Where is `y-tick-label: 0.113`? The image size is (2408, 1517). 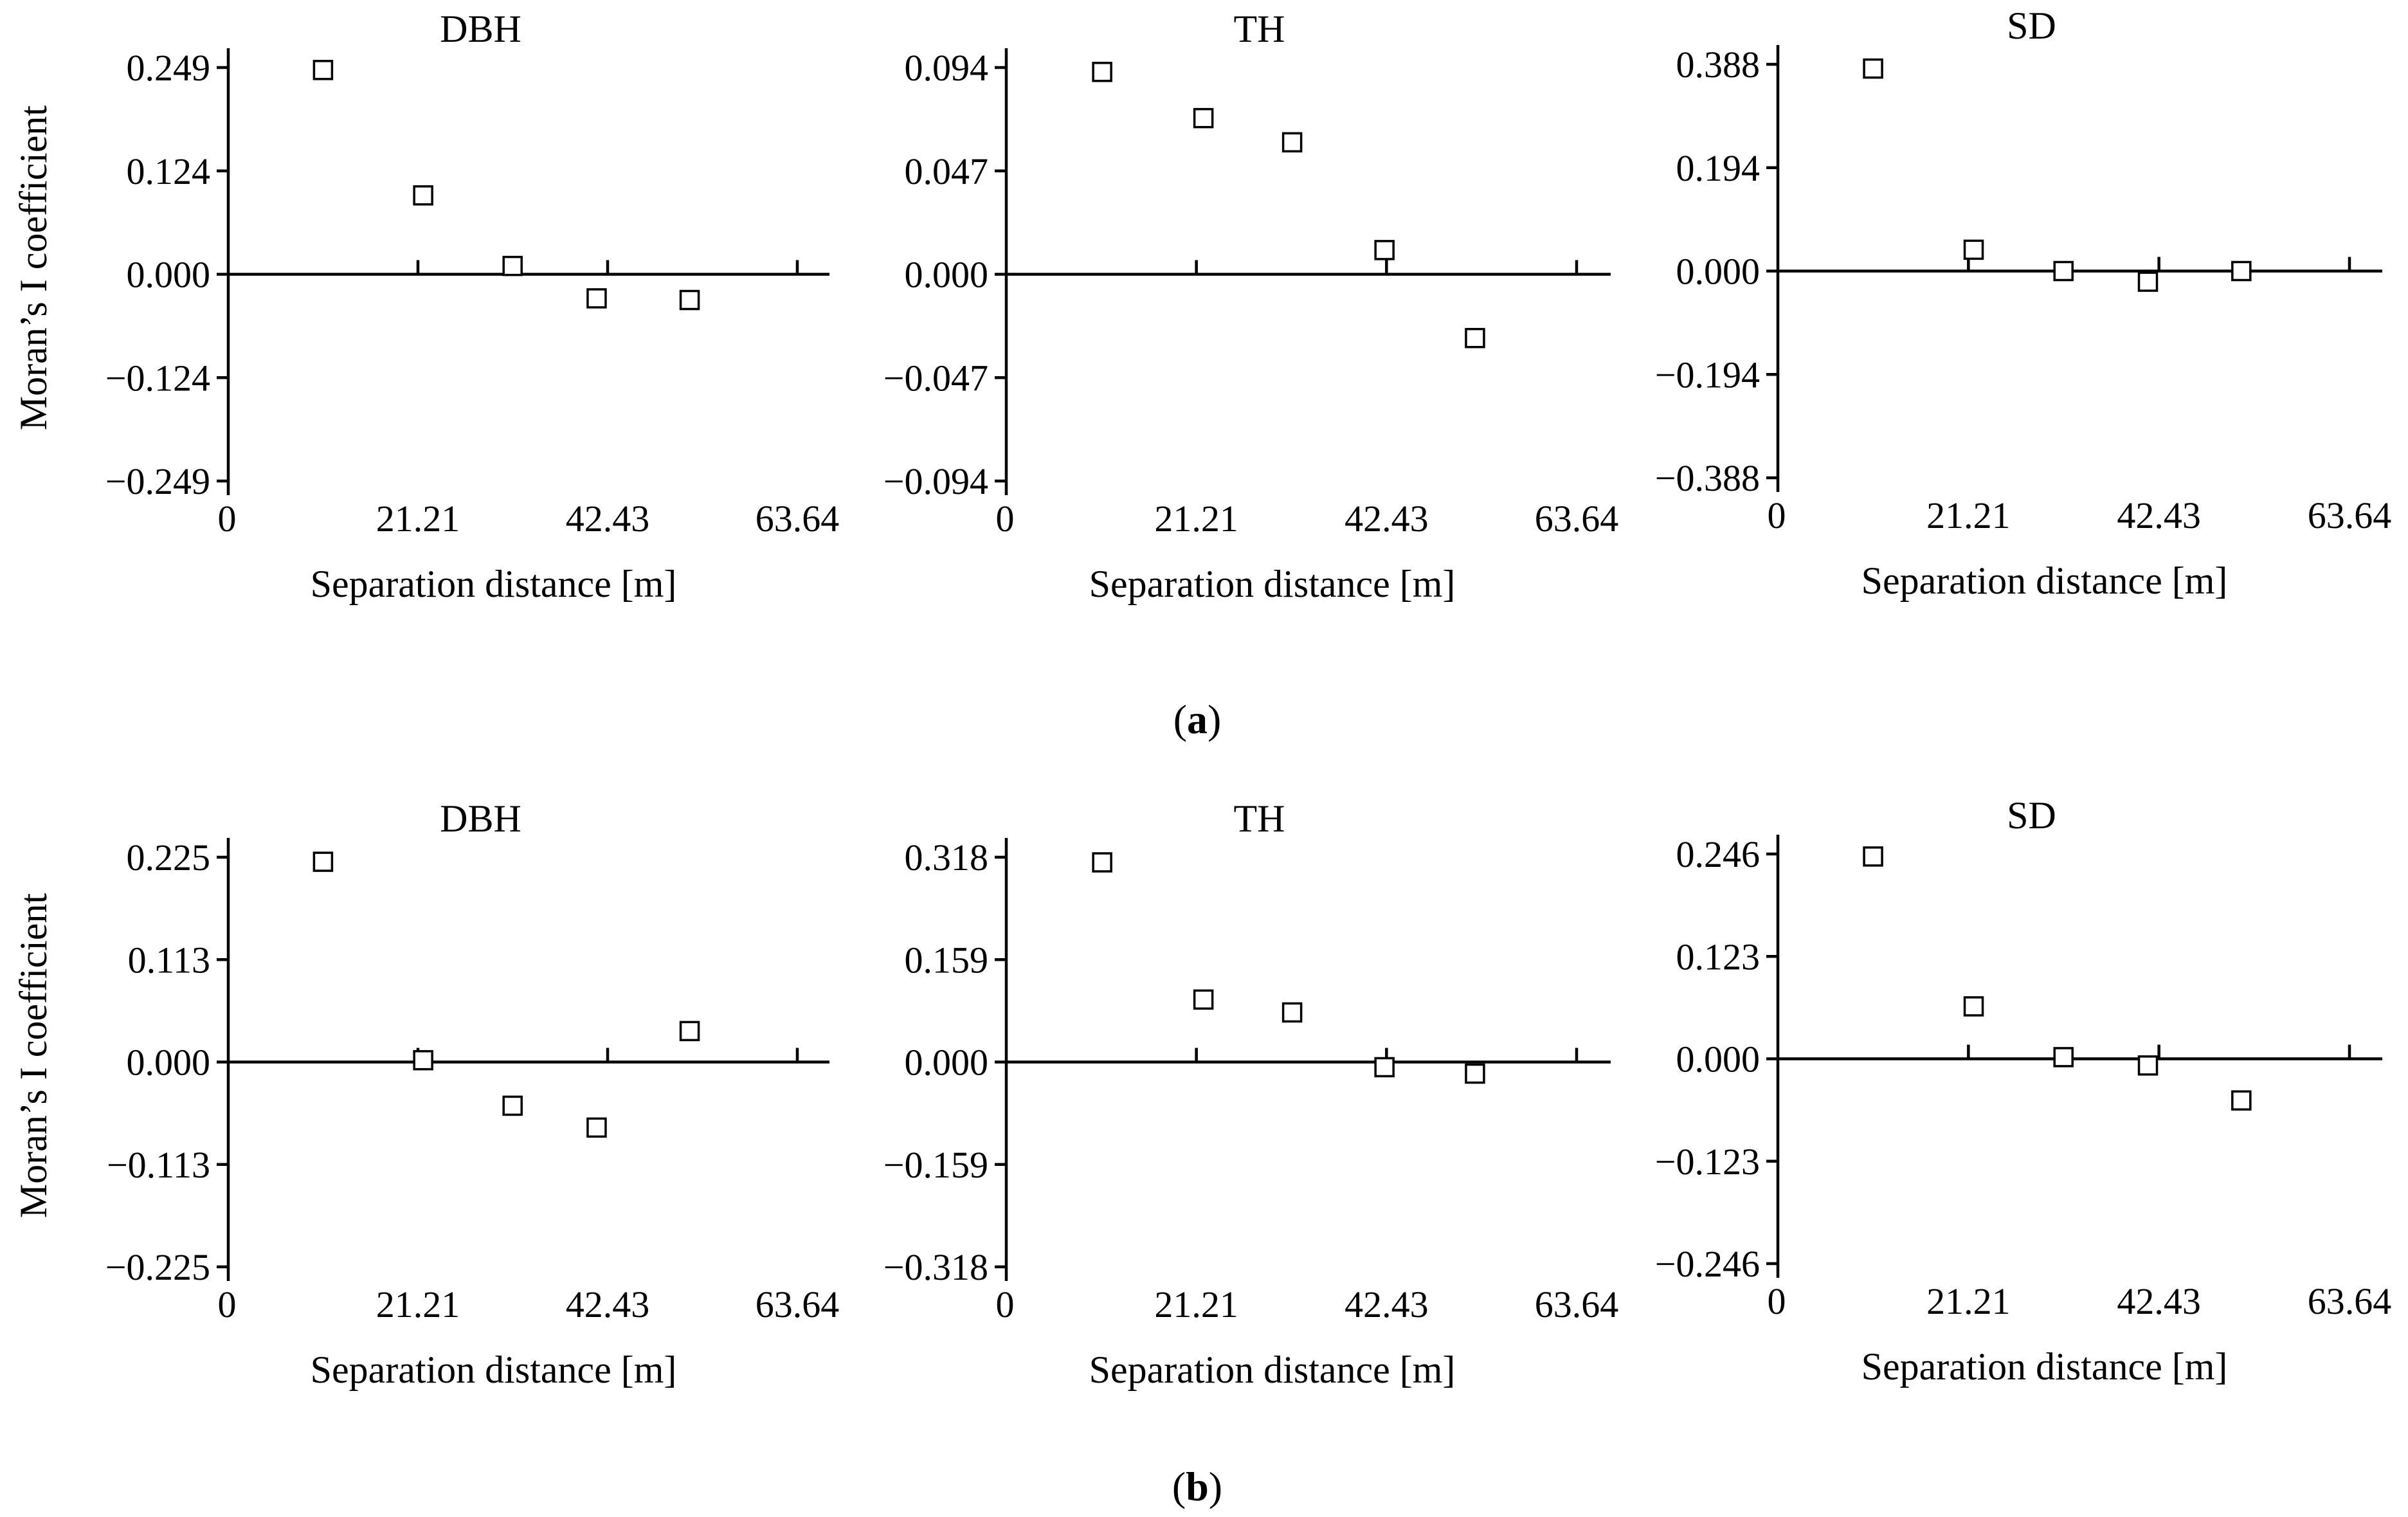
y-tick-label: 0.113 is located at coordinates (169, 960).